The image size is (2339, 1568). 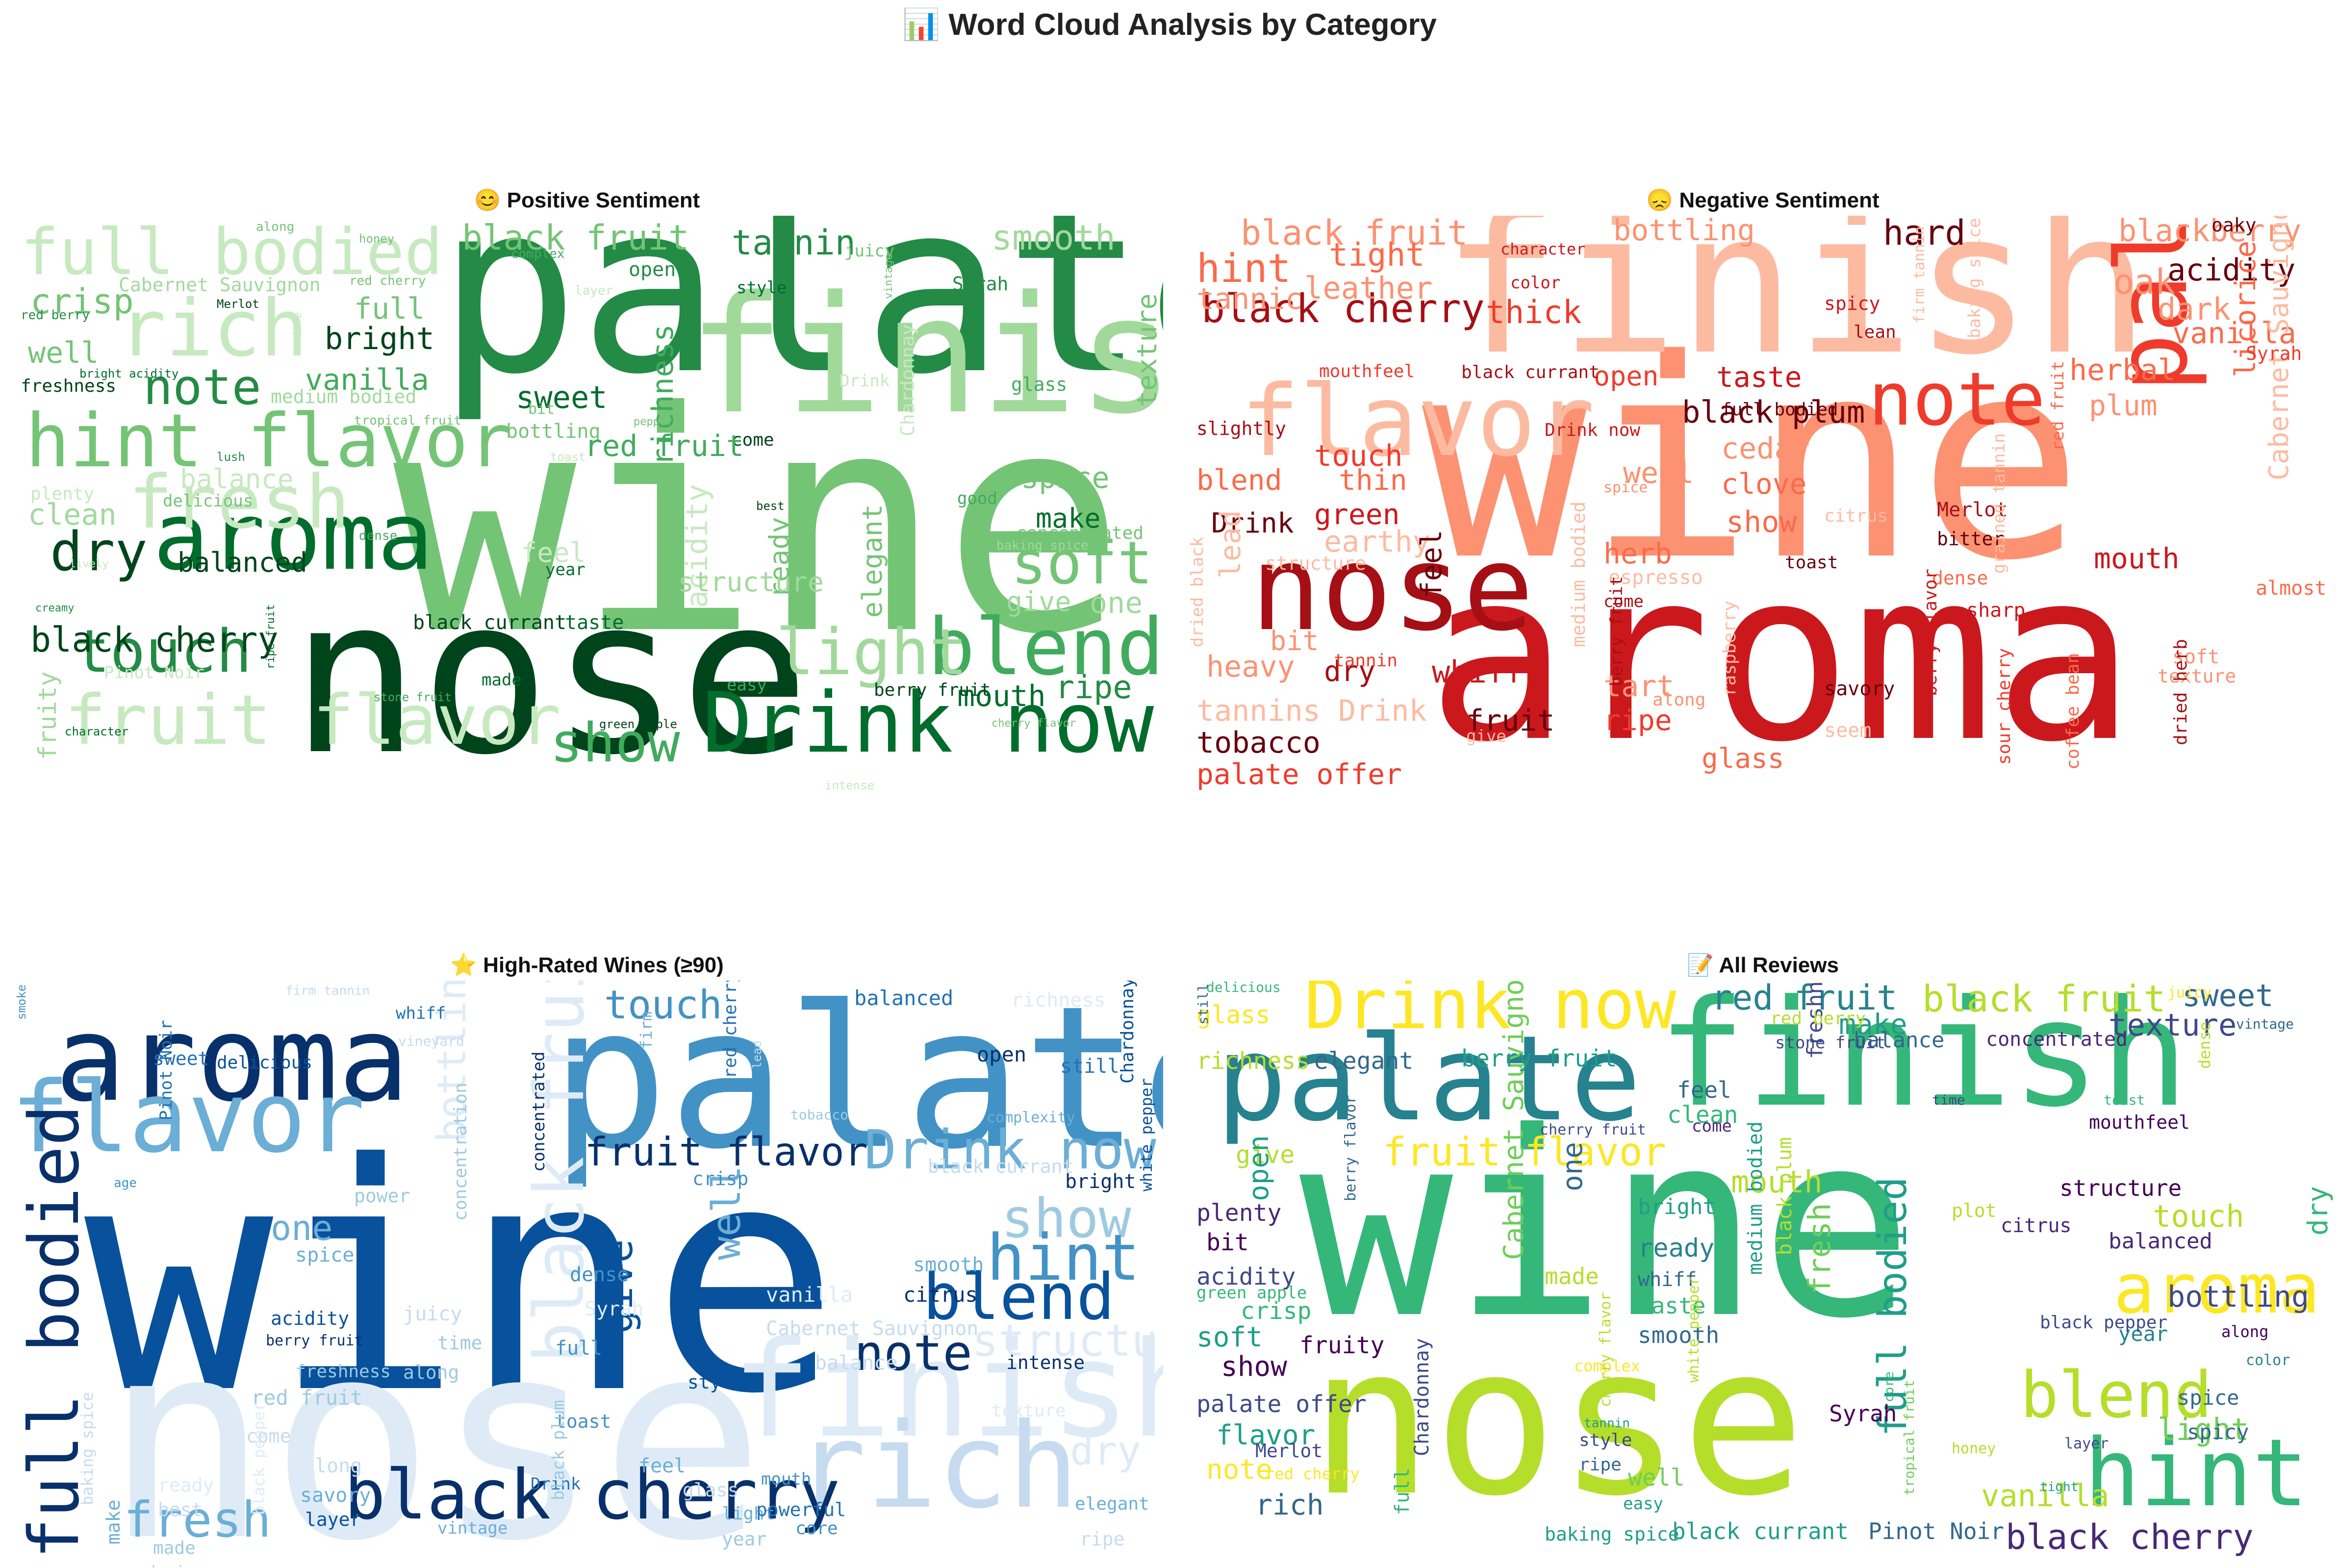 What do you see at coordinates (461, 1152) in the screenshot?
I see `word-concentration: concentration` at bounding box center [461, 1152].